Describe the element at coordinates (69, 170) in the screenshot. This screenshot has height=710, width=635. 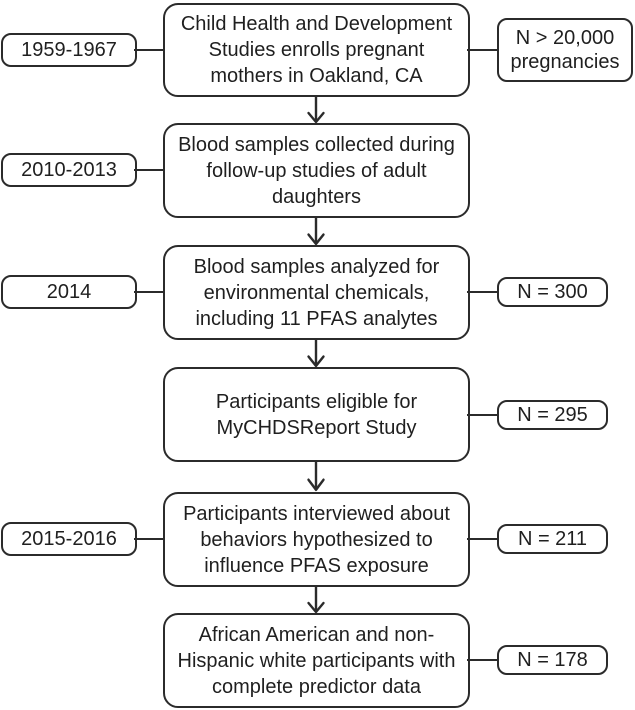
I see `timeline-period-box-2: 2010-2013` at that location.